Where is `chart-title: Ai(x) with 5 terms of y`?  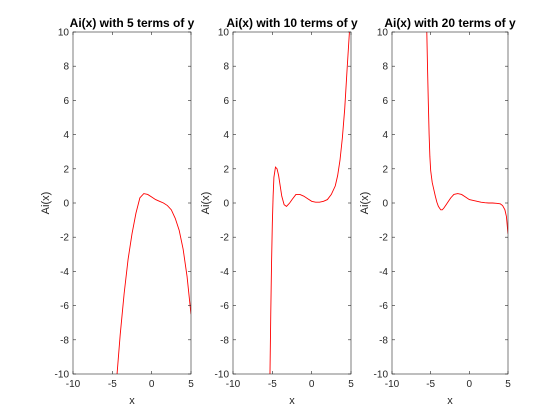
chart-title: Ai(x) with 5 terms of y is located at coordinates (132, 23).